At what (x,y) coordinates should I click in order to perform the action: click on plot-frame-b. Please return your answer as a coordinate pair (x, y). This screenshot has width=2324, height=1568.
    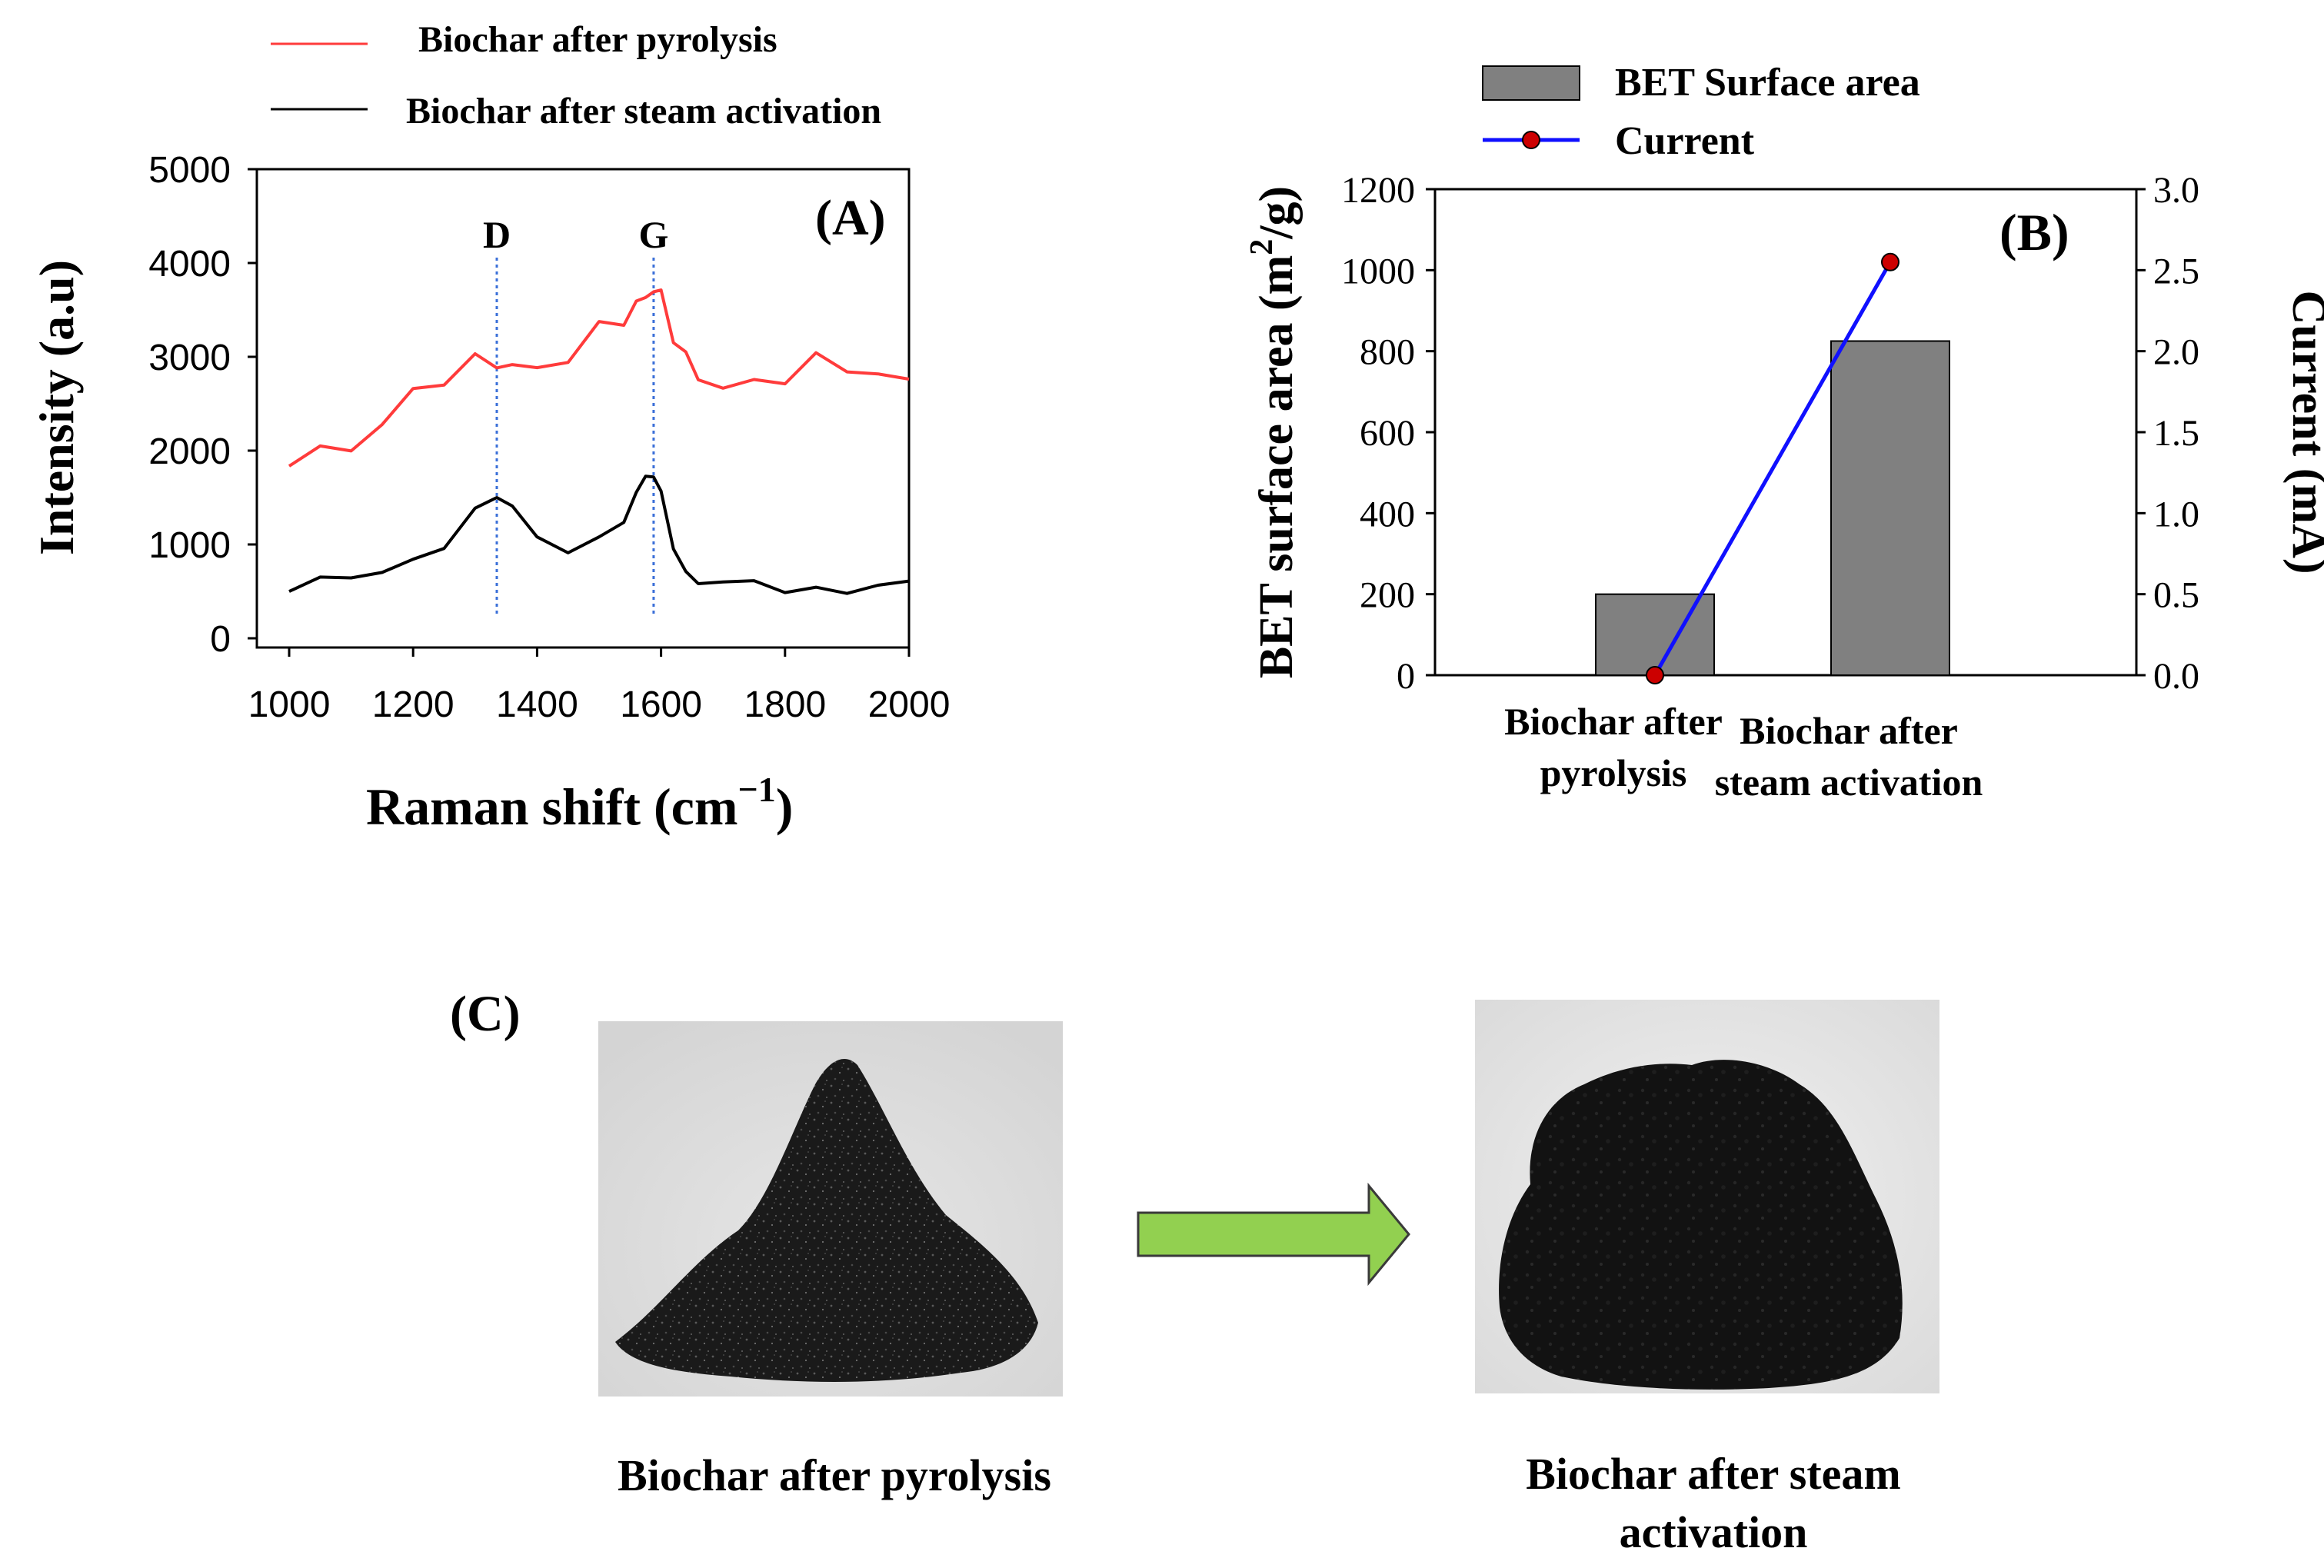
    Looking at the image, I should click on (1786, 432).